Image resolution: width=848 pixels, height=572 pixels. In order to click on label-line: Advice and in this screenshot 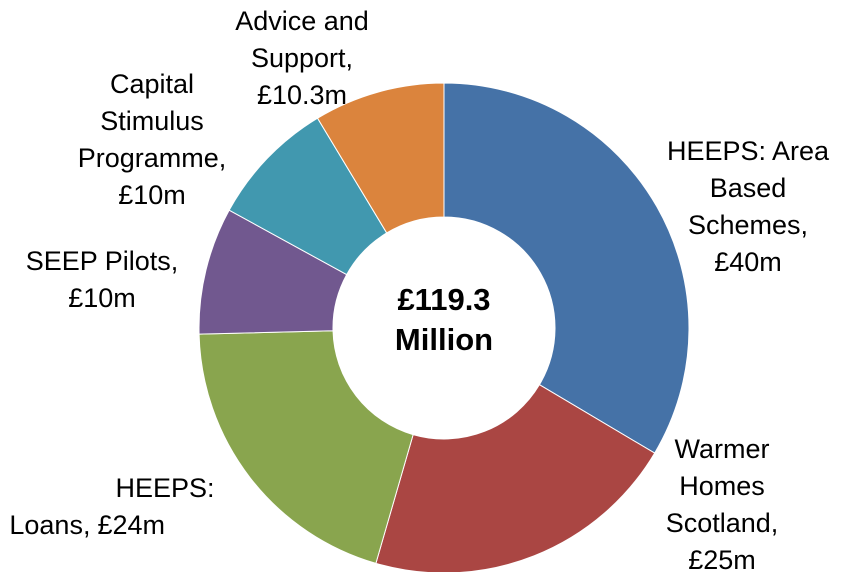, I will do `click(302, 21)`.